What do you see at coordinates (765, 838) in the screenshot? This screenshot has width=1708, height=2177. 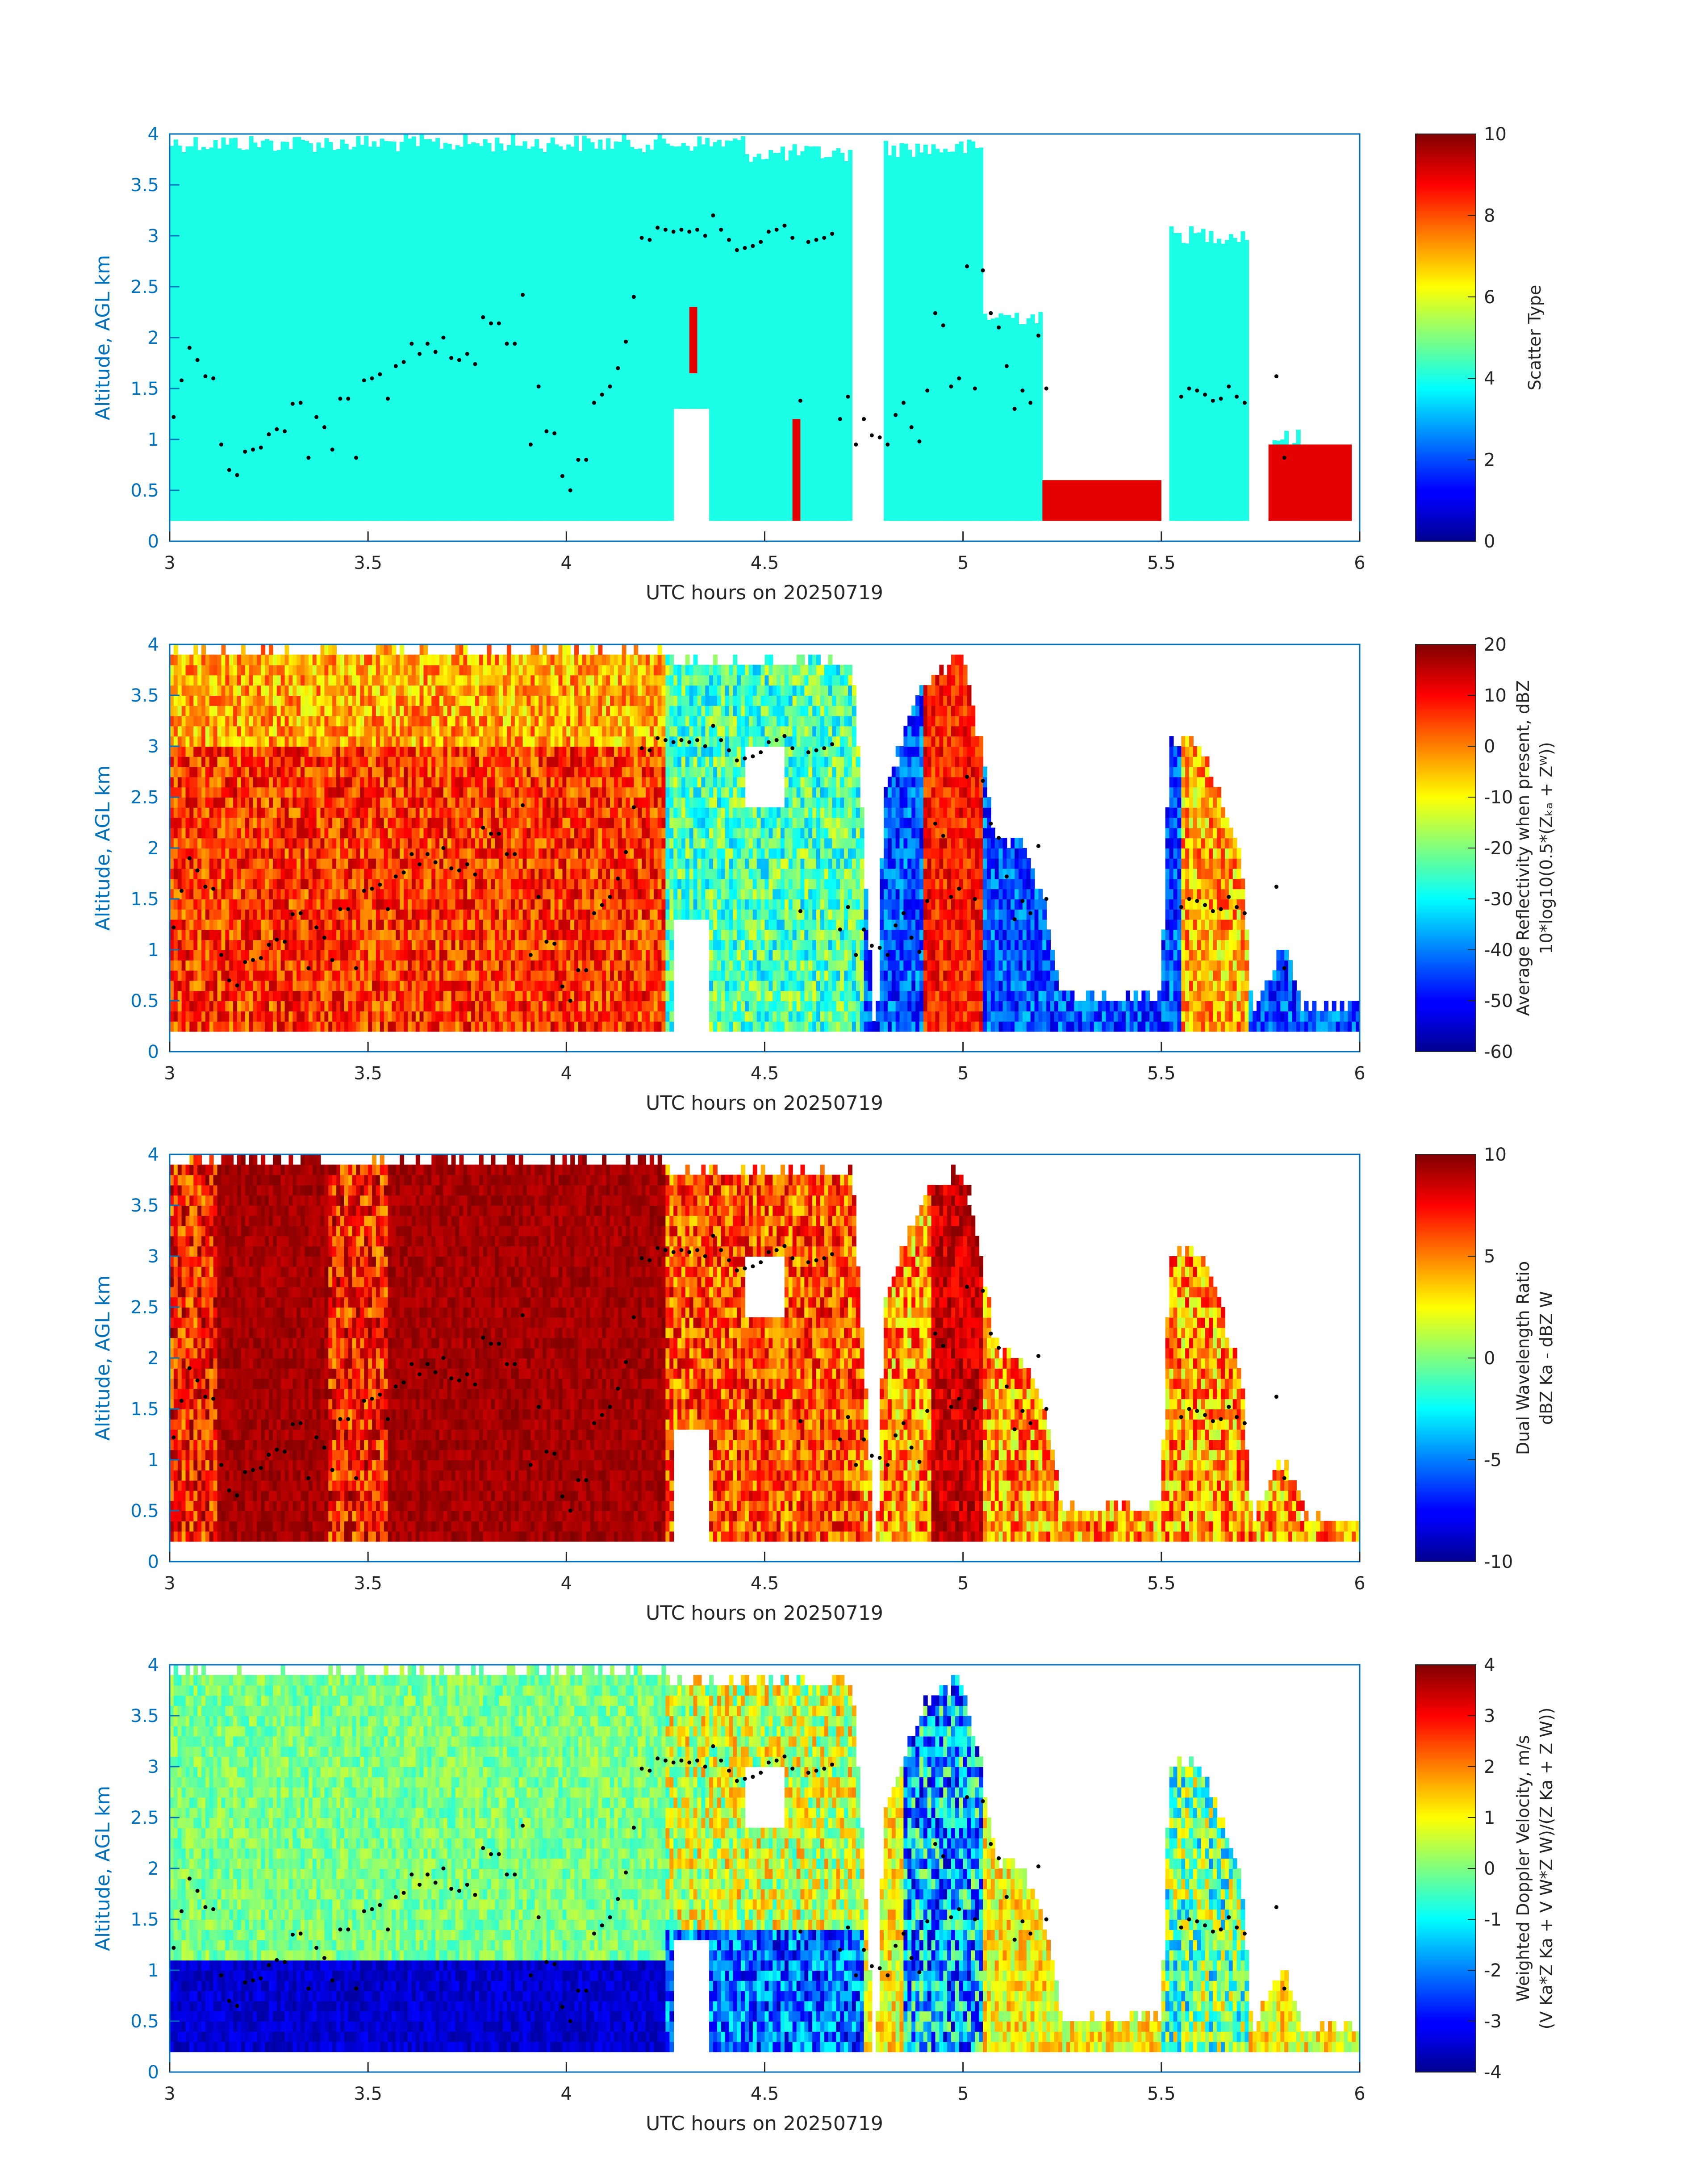 I see `reflectivity-image` at bounding box center [765, 838].